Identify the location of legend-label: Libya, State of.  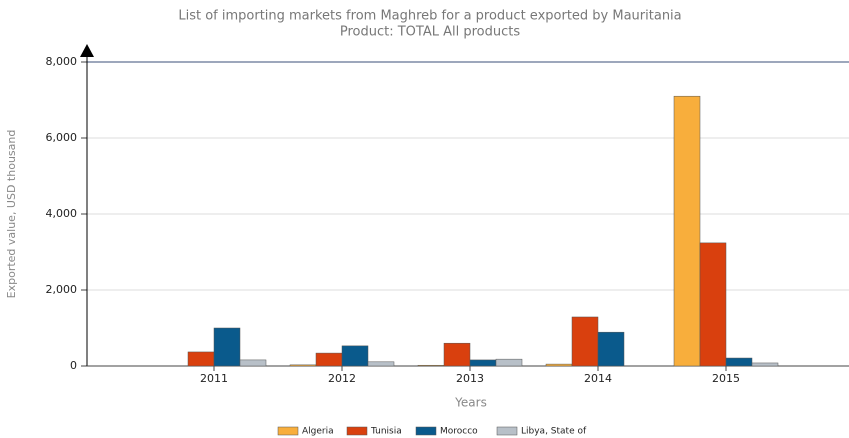
(554, 432).